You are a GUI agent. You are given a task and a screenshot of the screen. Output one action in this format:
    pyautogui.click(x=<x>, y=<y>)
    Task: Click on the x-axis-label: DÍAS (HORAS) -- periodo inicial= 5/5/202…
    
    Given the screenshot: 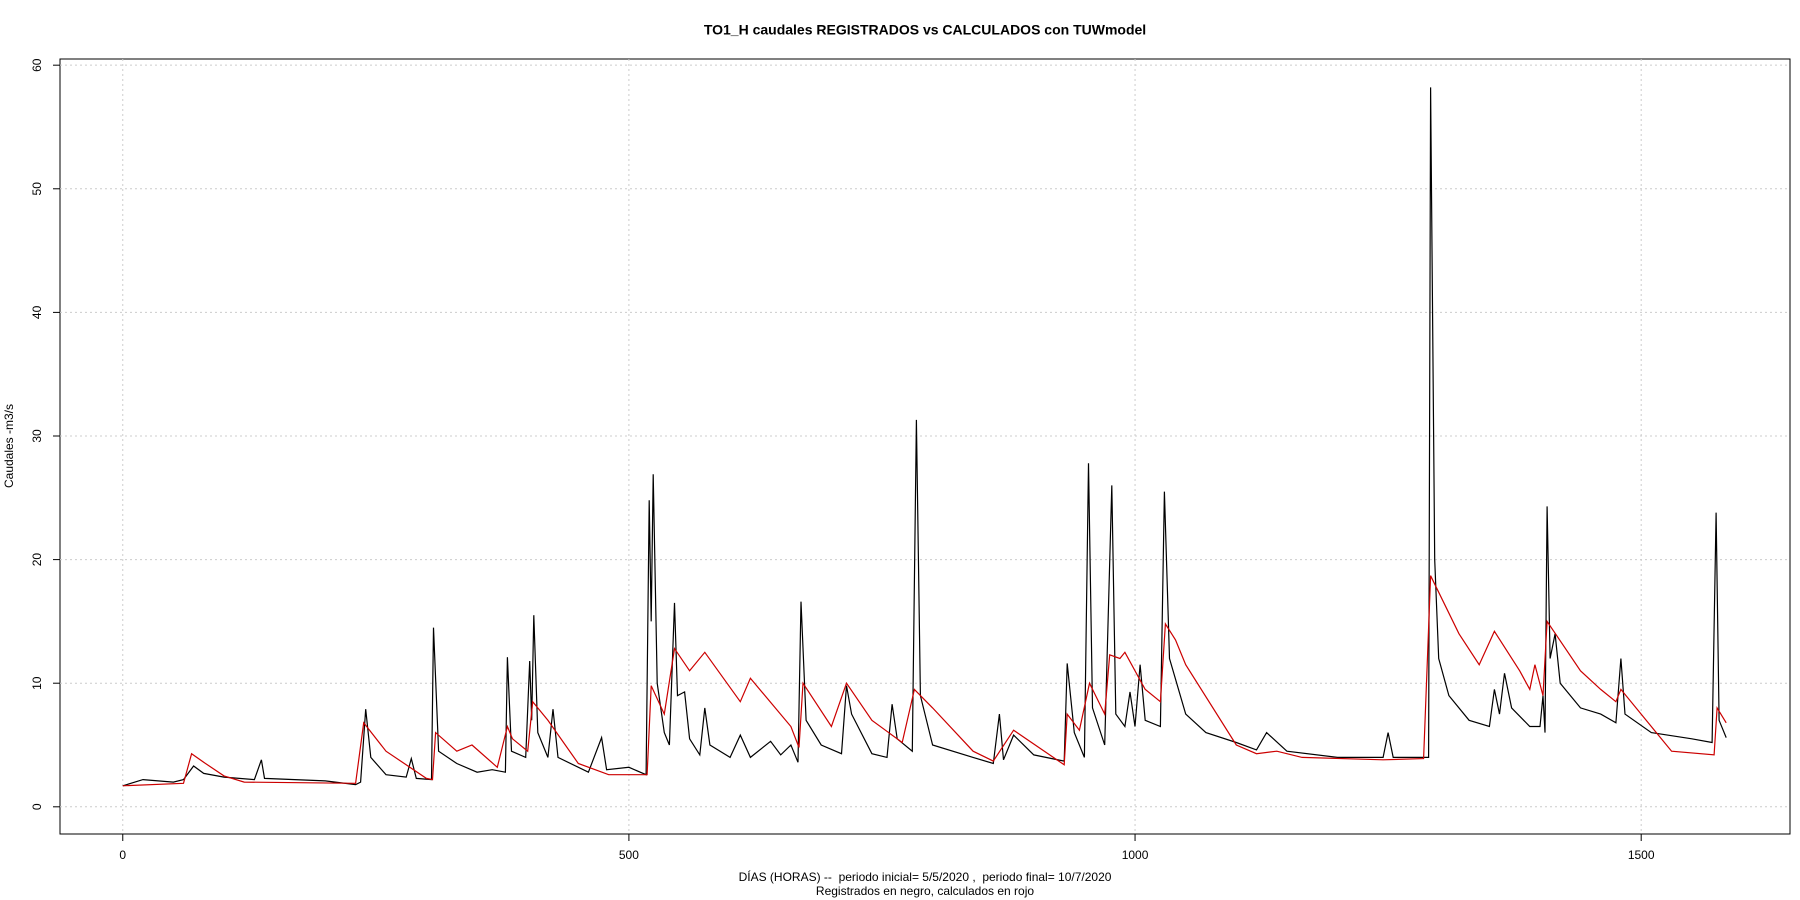 What is the action you would take?
    pyautogui.click(x=925, y=876)
    